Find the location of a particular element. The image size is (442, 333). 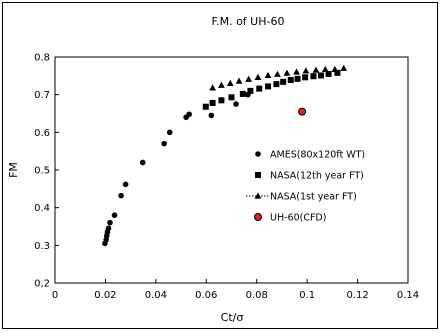

x-tick-label: 0.1 is located at coordinates (307, 295).